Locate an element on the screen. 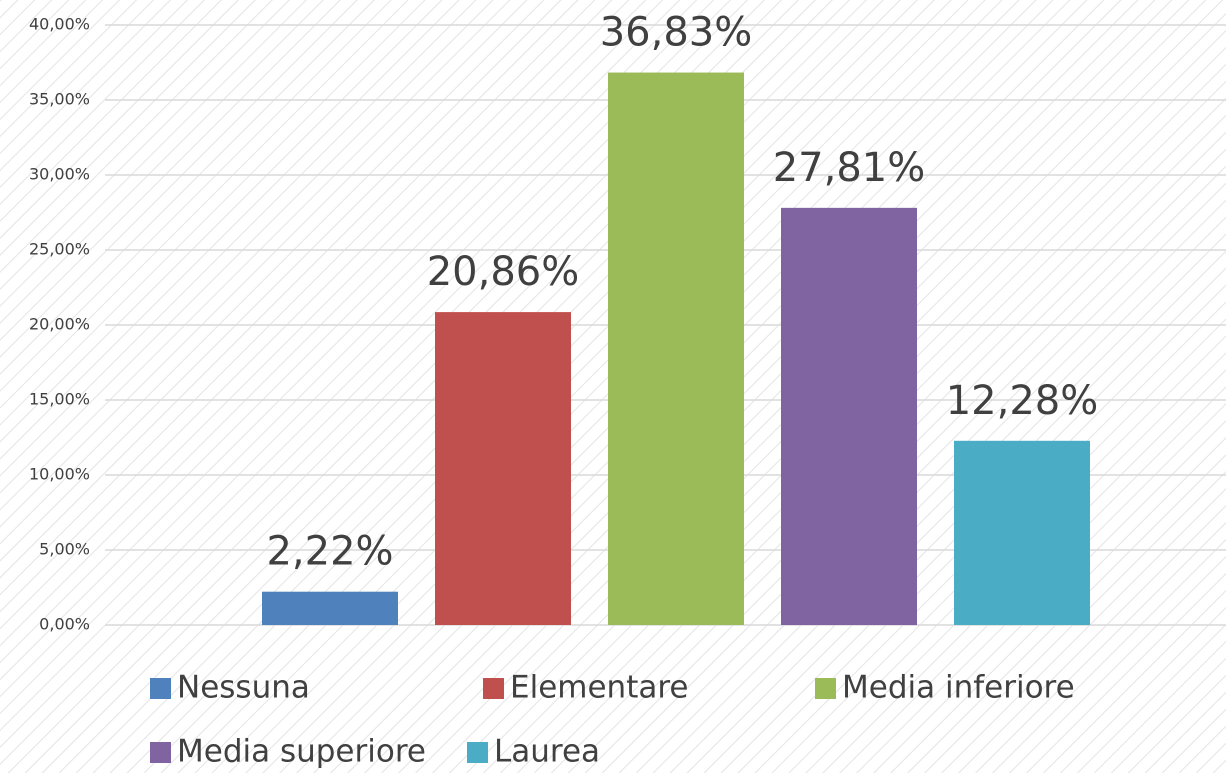 This screenshot has width=1226, height=773. y-tick-label: 20,00% is located at coordinates (59, 324).